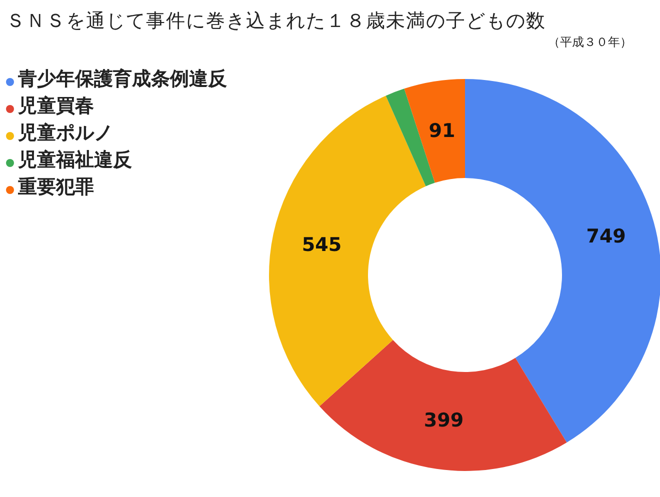  I want to click on data-label: 545, so click(322, 245).